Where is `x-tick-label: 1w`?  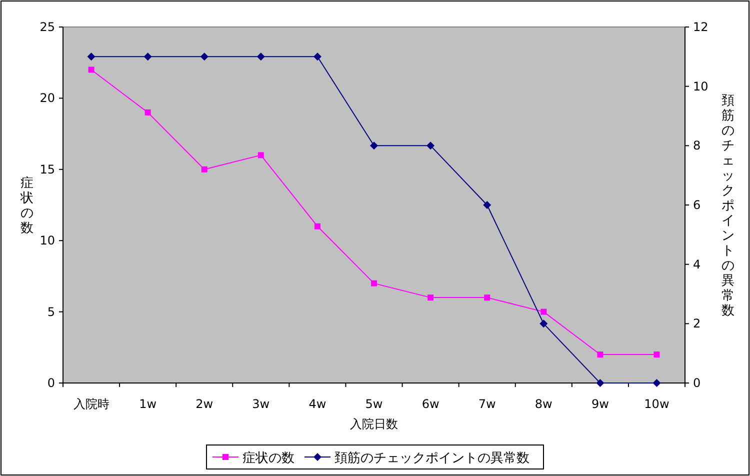 x-tick-label: 1w is located at coordinates (148, 404).